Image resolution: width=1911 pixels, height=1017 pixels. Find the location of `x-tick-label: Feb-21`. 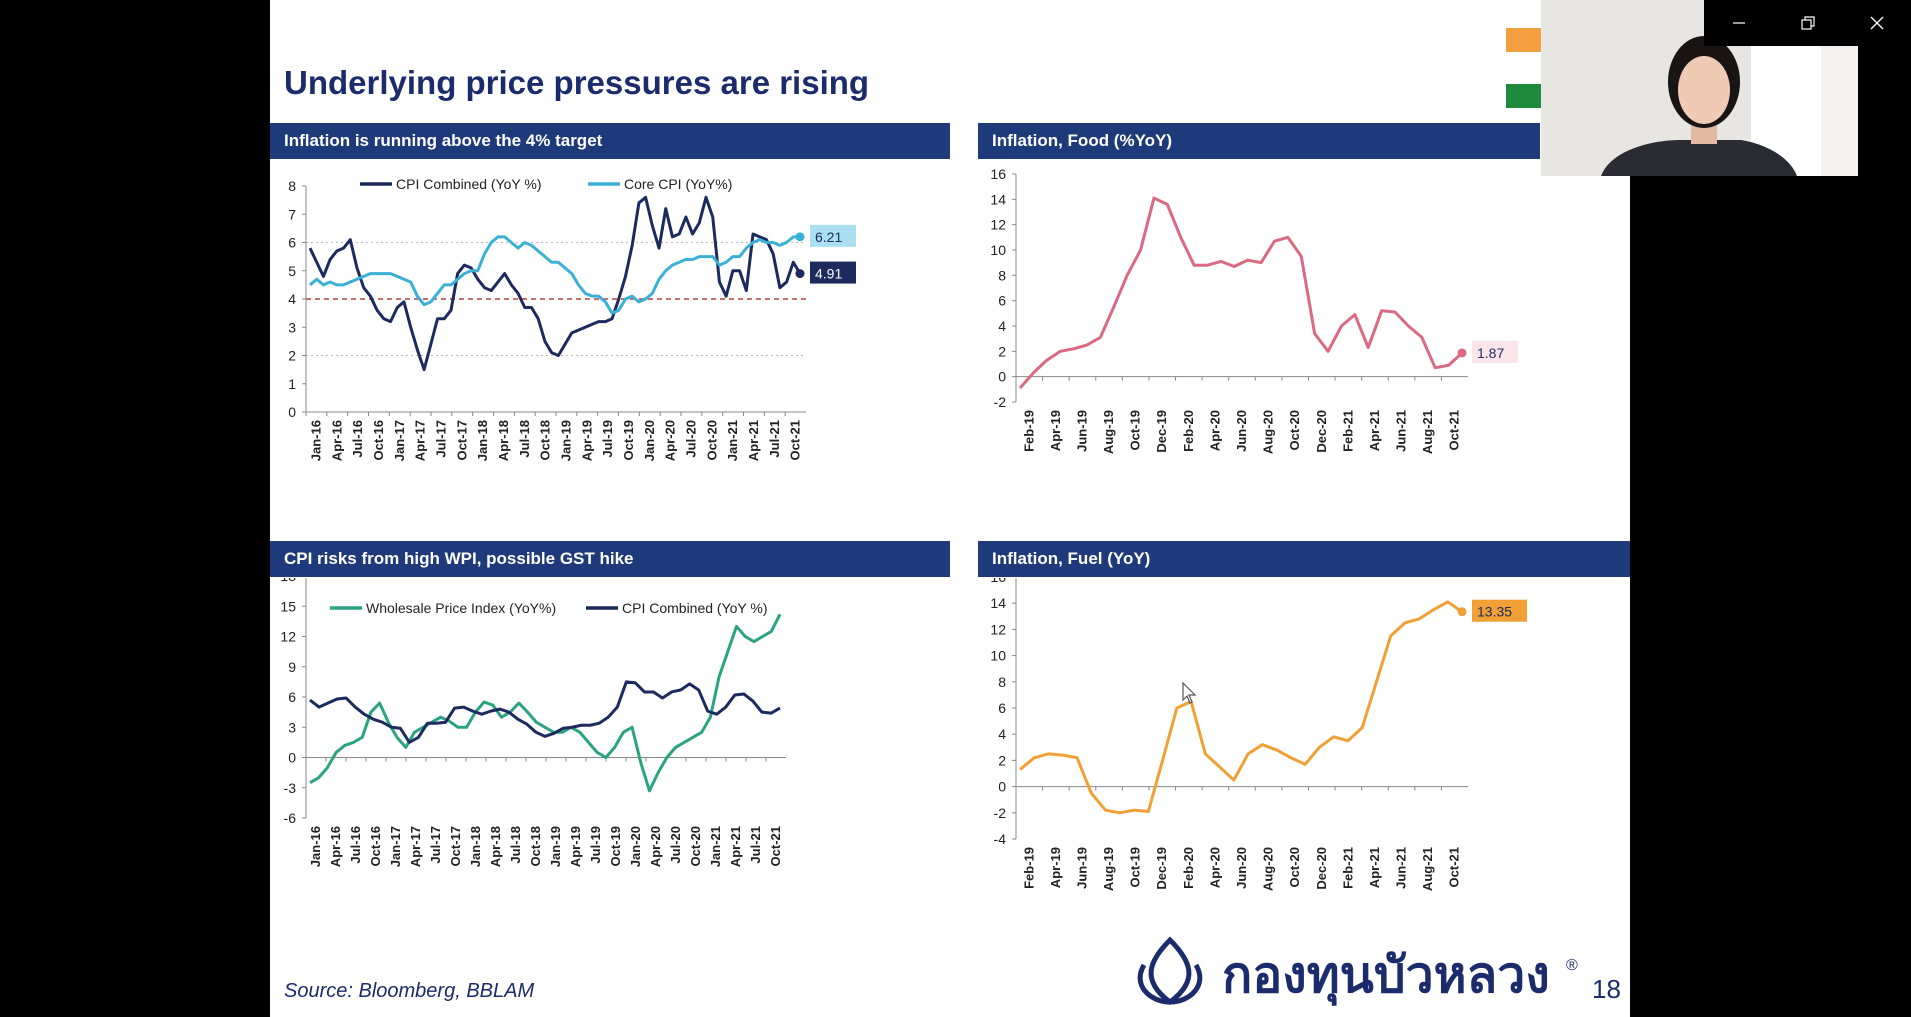

x-tick-label: Feb-21 is located at coordinates (1347, 868).